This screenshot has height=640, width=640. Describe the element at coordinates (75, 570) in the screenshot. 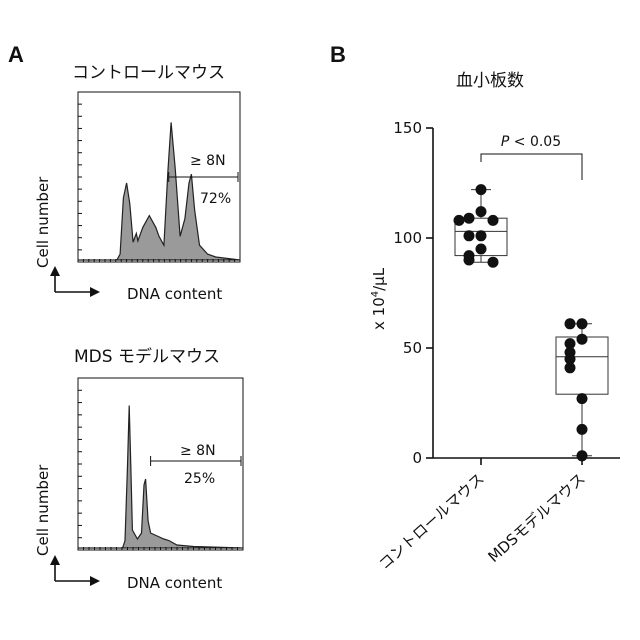

I see `histogram-mds-axis-arrows` at that location.